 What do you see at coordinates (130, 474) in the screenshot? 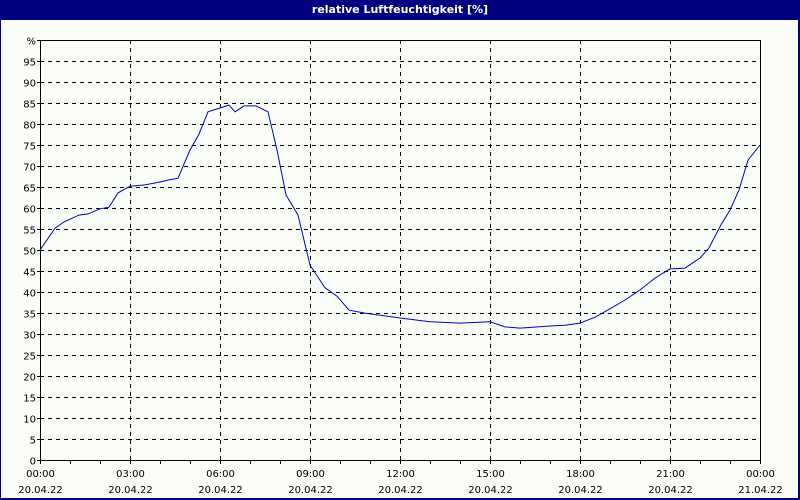
I see `x-tick-time-label: 03:00` at bounding box center [130, 474].